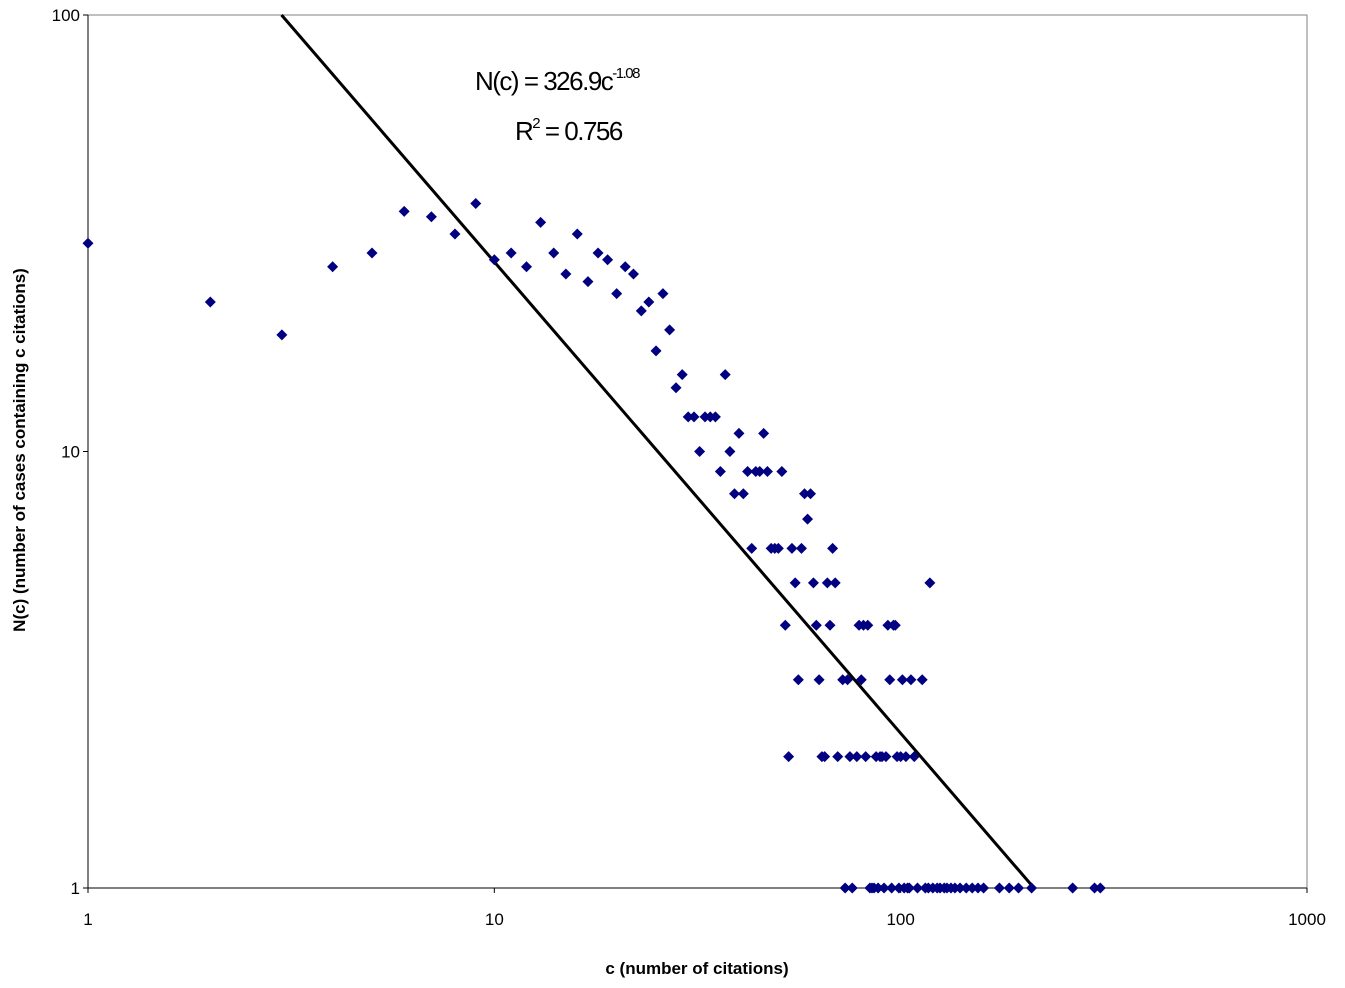  I want to click on y-tick-label: 100, so click(66, 15).